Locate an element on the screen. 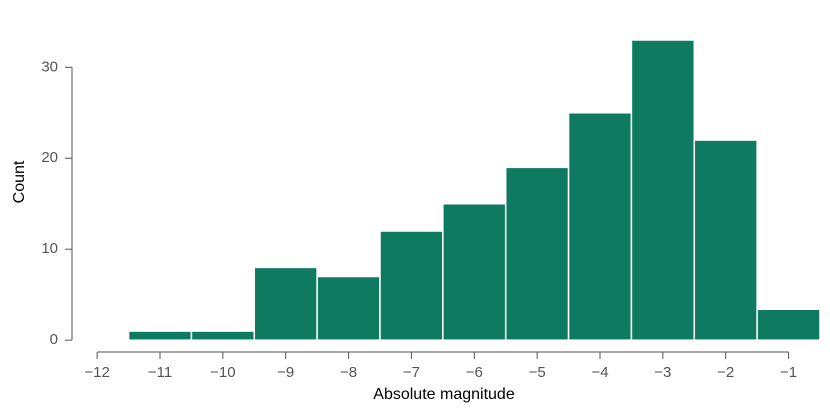  x-tick-label: −5 is located at coordinates (537, 372).